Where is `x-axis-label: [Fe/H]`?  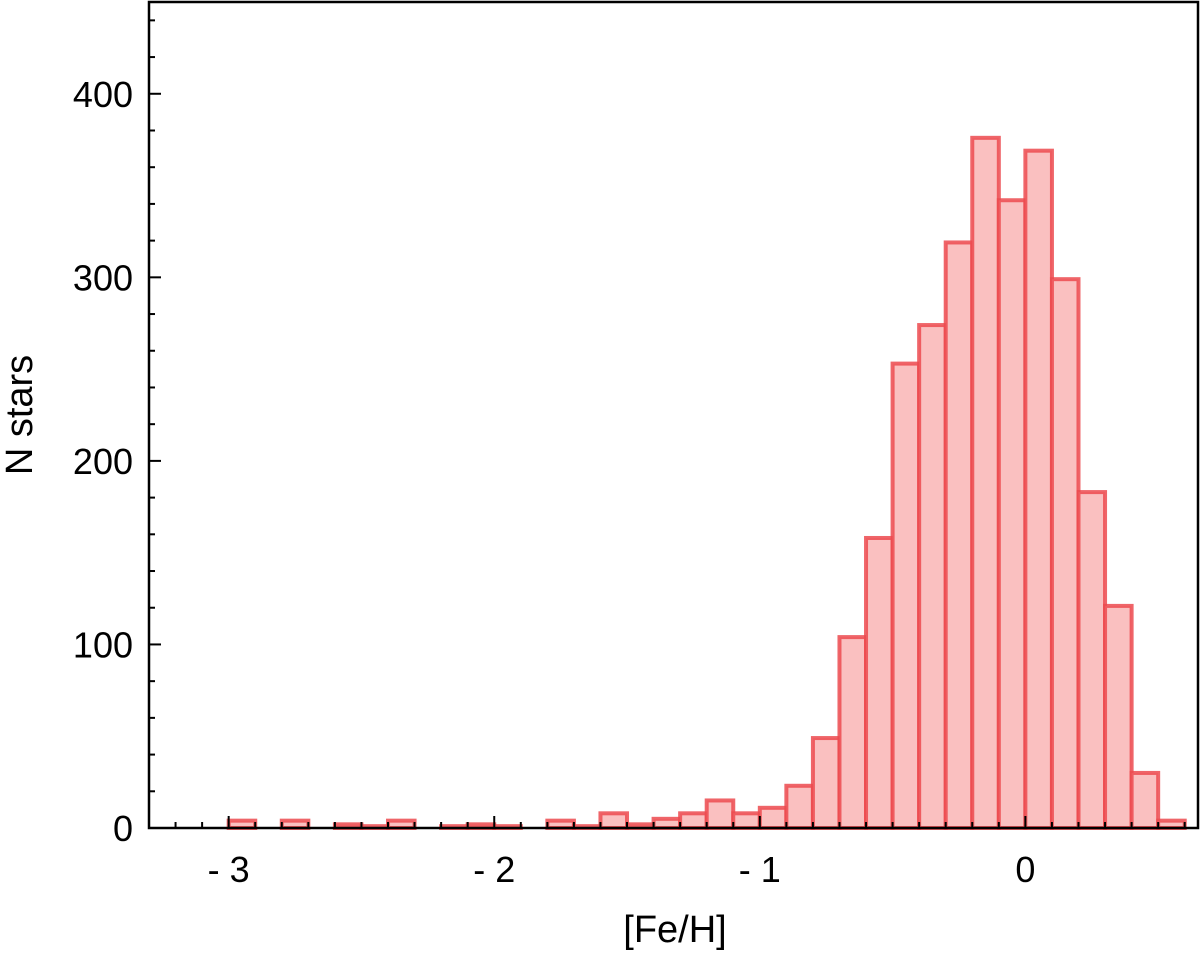 x-axis-label: [Fe/H] is located at coordinates (674, 930).